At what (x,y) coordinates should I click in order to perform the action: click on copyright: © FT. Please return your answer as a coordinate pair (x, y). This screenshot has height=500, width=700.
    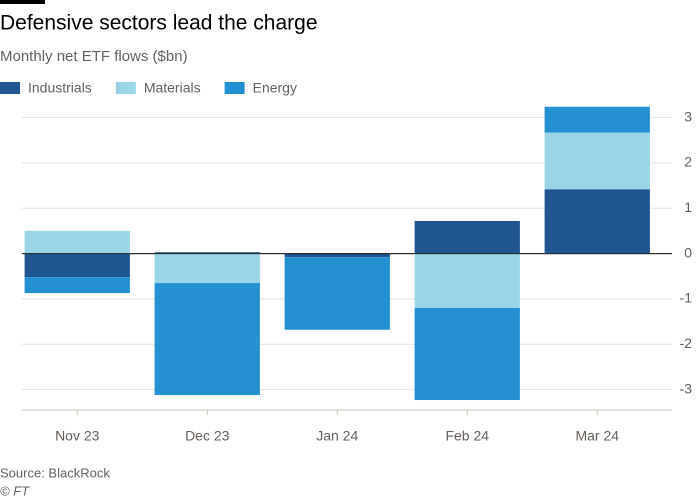
    Looking at the image, I should click on (15, 490).